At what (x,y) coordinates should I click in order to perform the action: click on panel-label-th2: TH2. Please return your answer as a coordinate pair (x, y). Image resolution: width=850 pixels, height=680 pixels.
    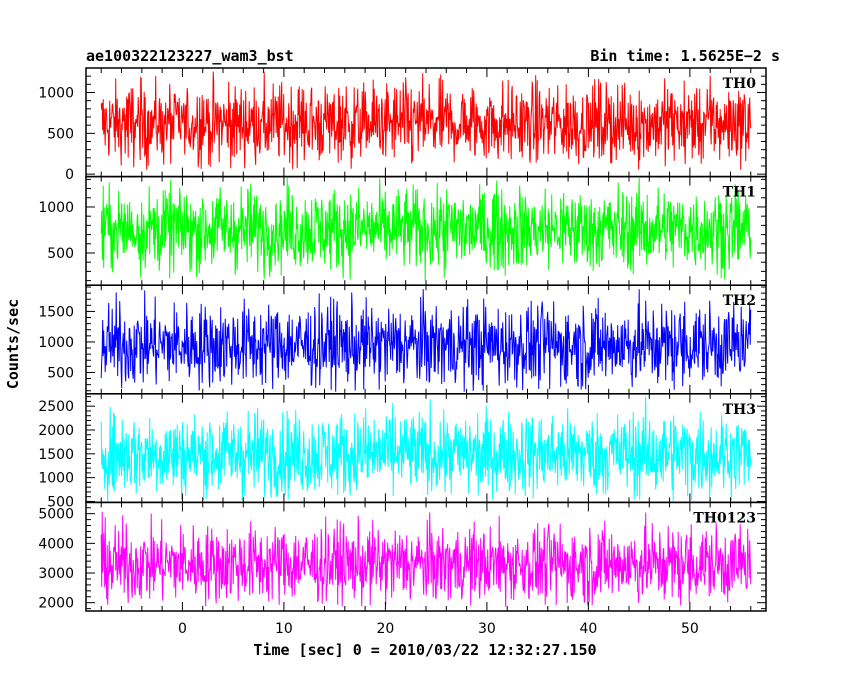
    Looking at the image, I should click on (739, 301).